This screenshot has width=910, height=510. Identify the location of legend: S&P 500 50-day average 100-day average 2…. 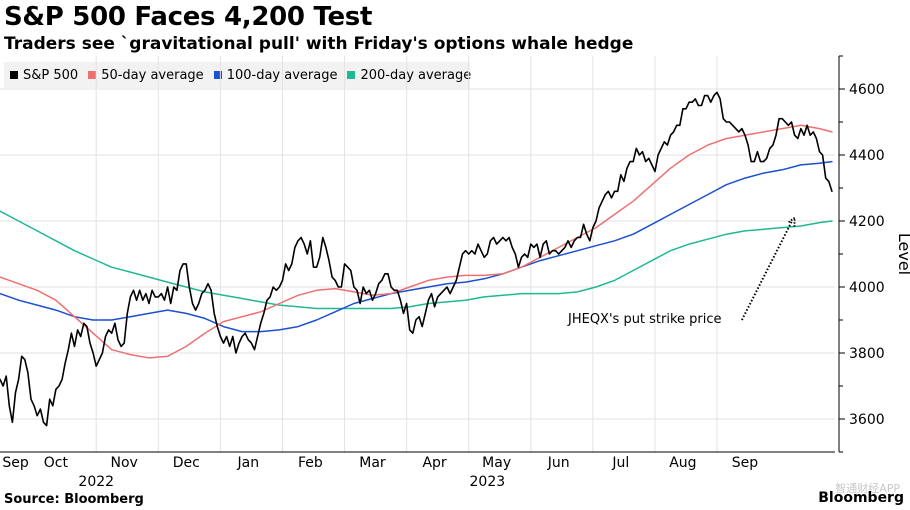
(237, 75).